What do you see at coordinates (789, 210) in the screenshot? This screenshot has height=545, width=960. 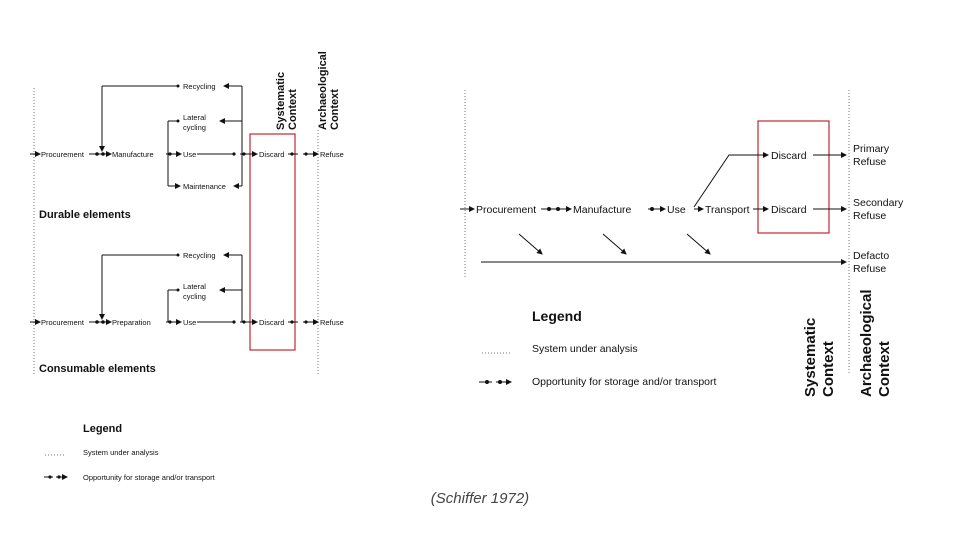 I see `right-discard-bottom-label: Discard` at bounding box center [789, 210].